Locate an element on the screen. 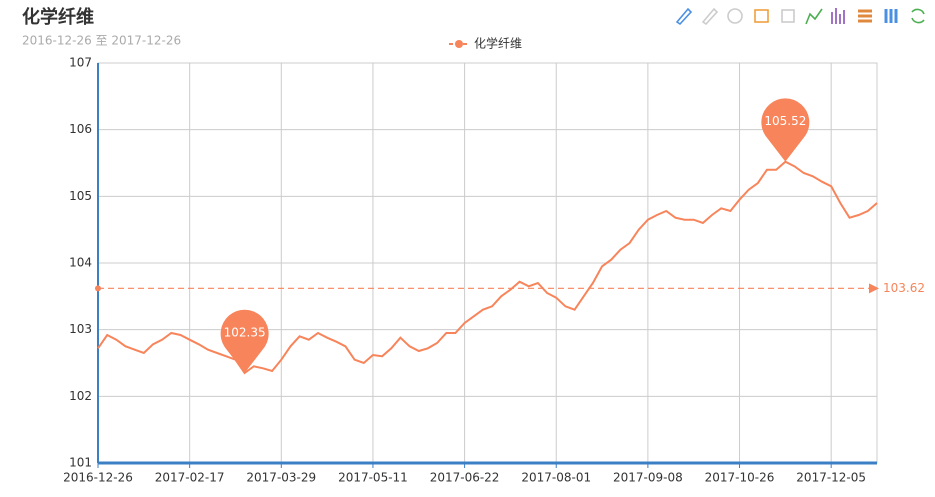  x-tick-label: 2017-02-17 is located at coordinates (190, 478).